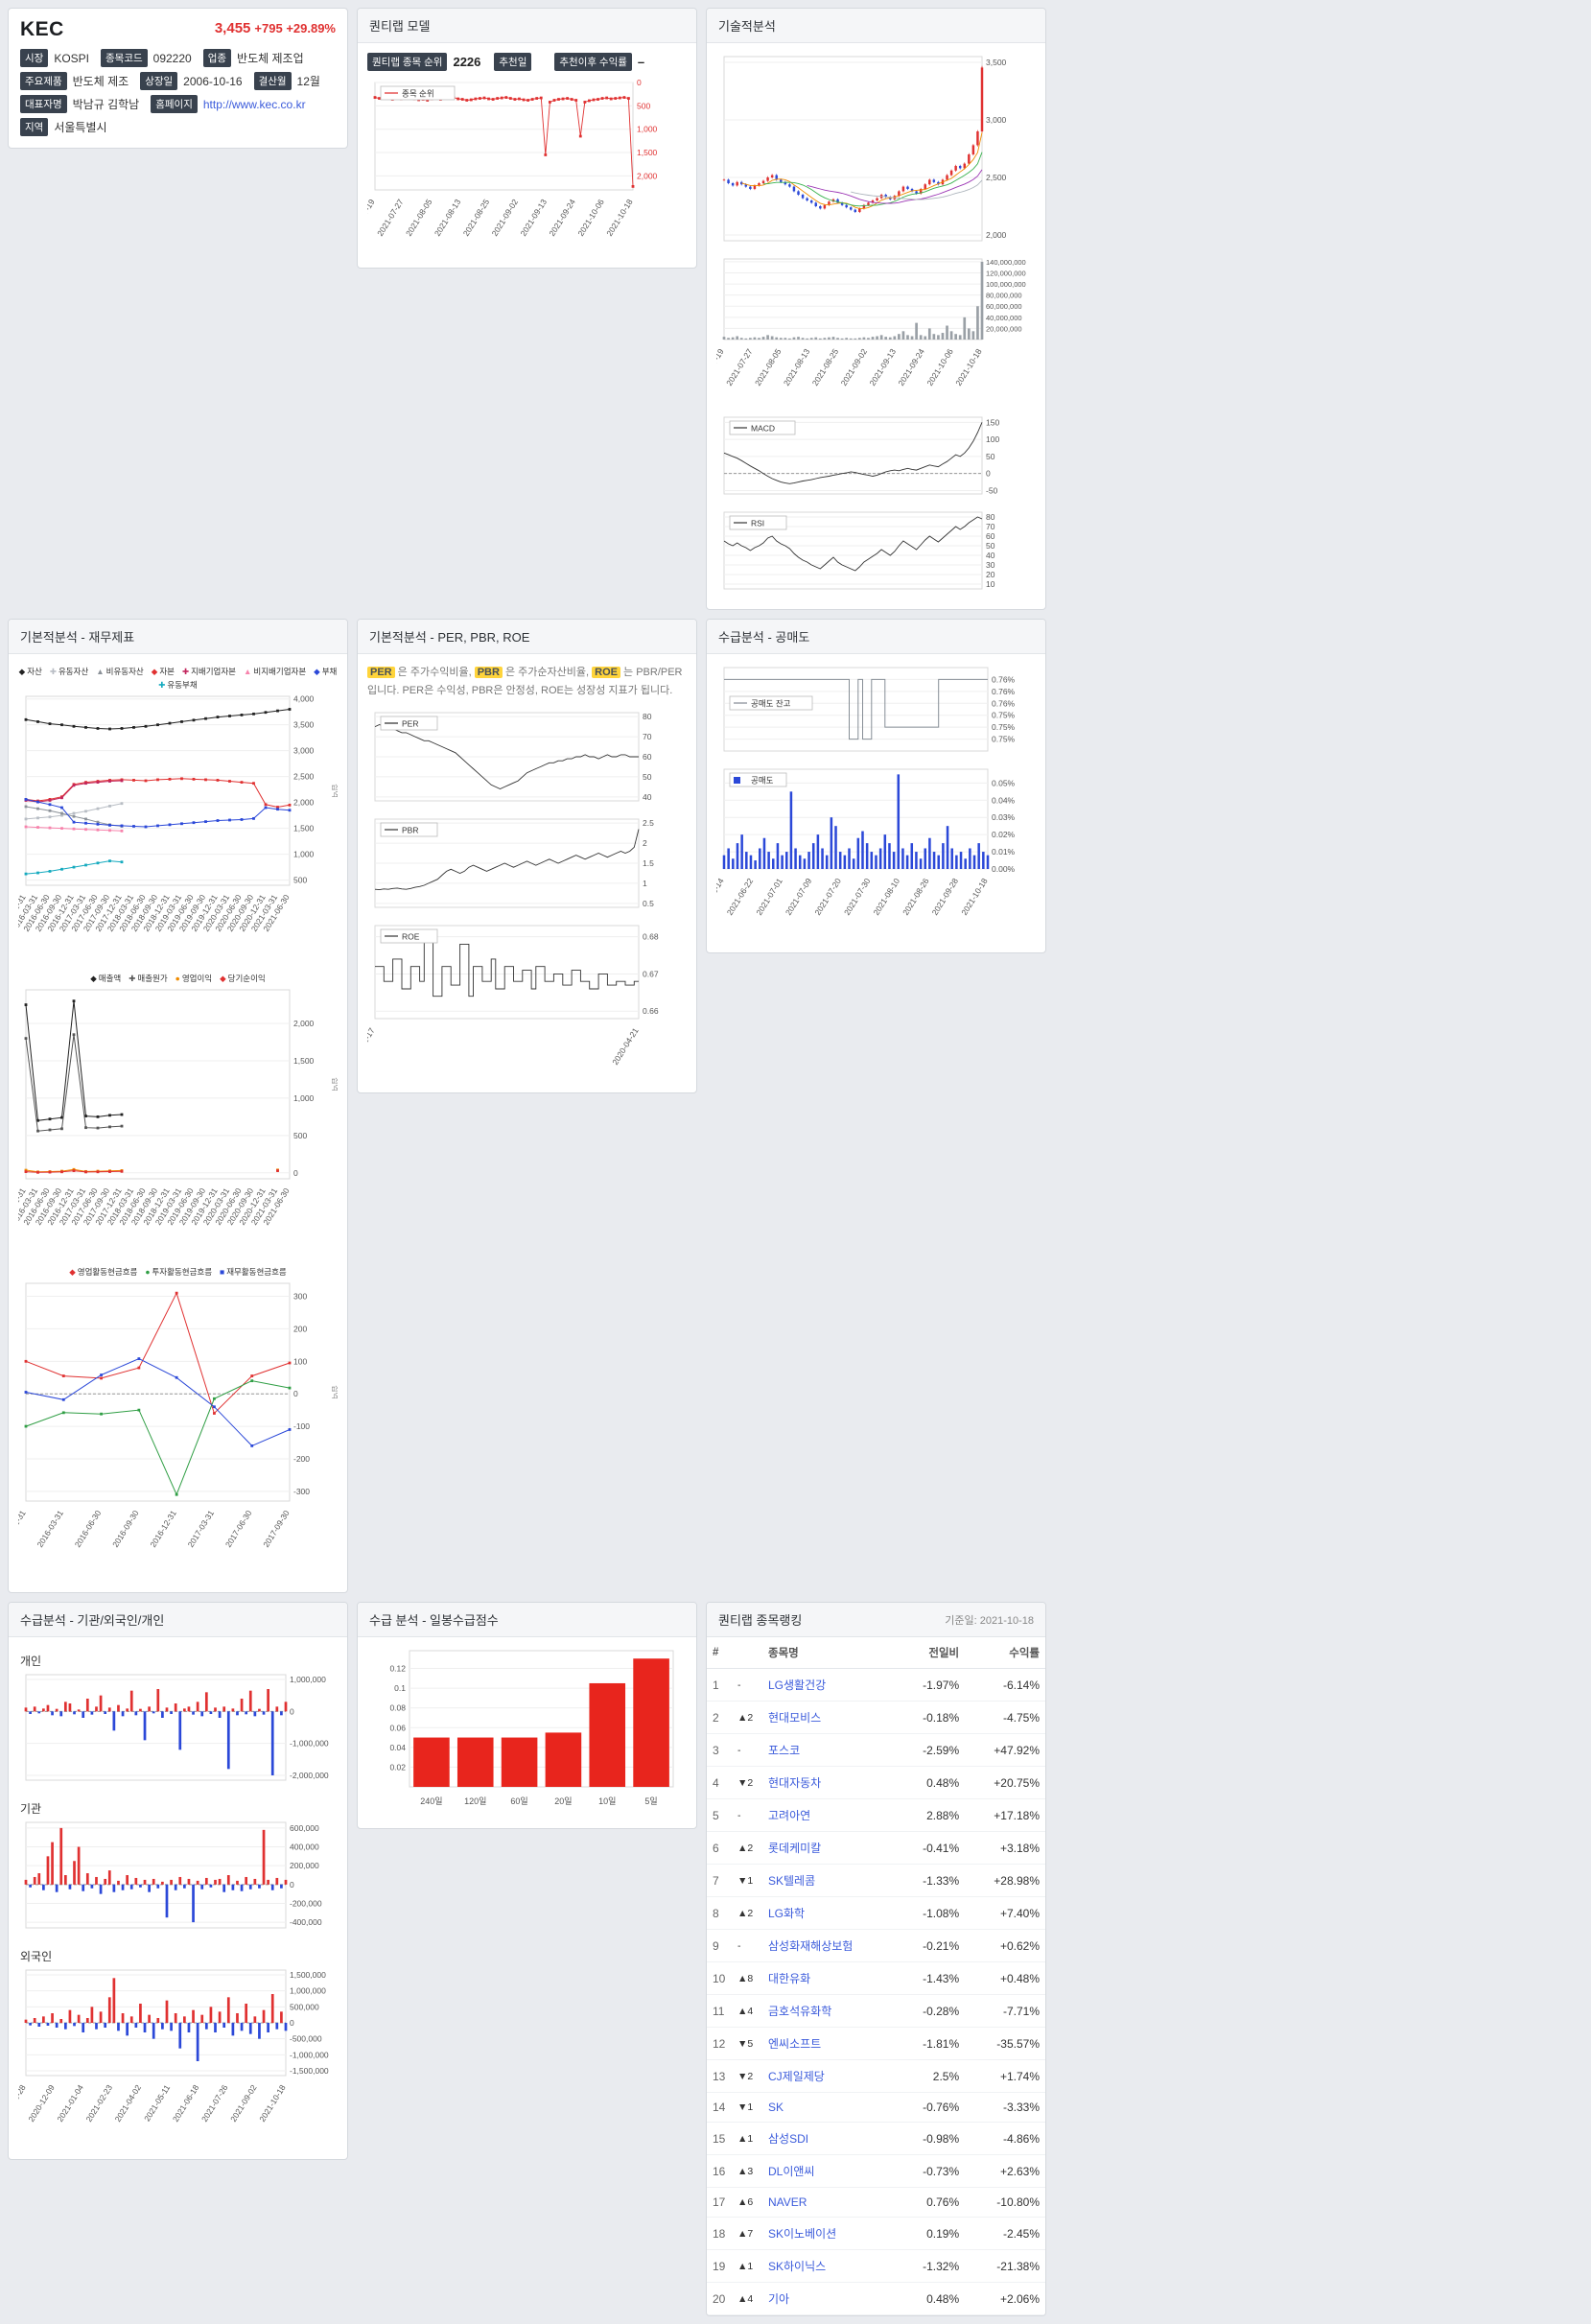 This screenshot has height=2324, width=1591. What do you see at coordinates (304, 1023) in the screenshot?
I see `svg-text: 2,000` at bounding box center [304, 1023].